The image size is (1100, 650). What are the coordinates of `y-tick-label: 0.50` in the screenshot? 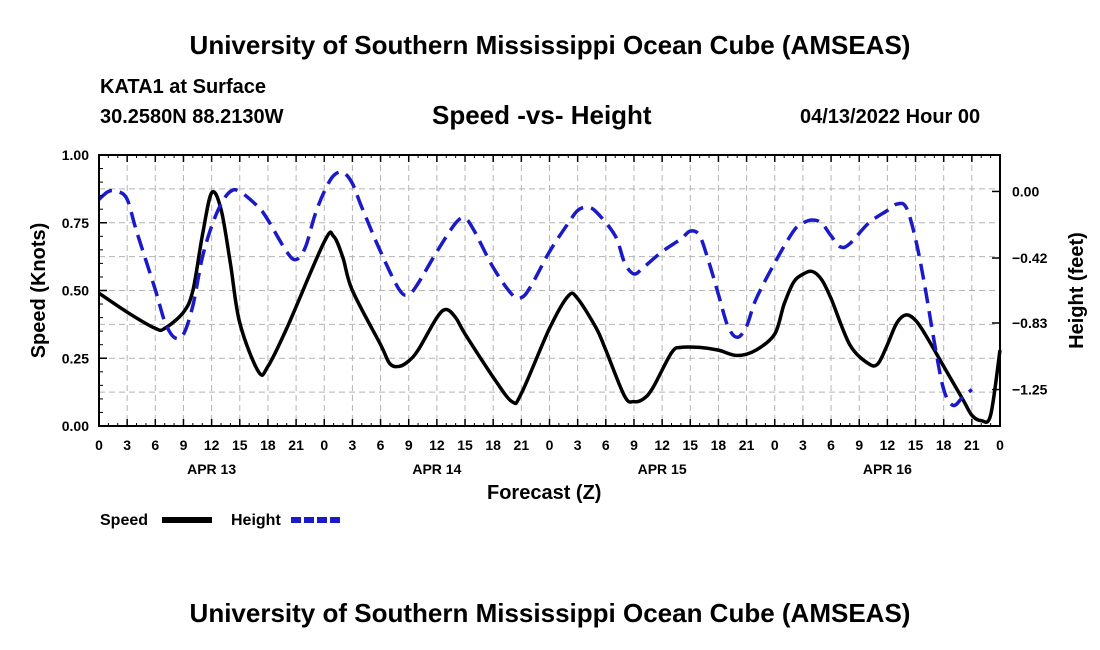 It's located at (75, 291).